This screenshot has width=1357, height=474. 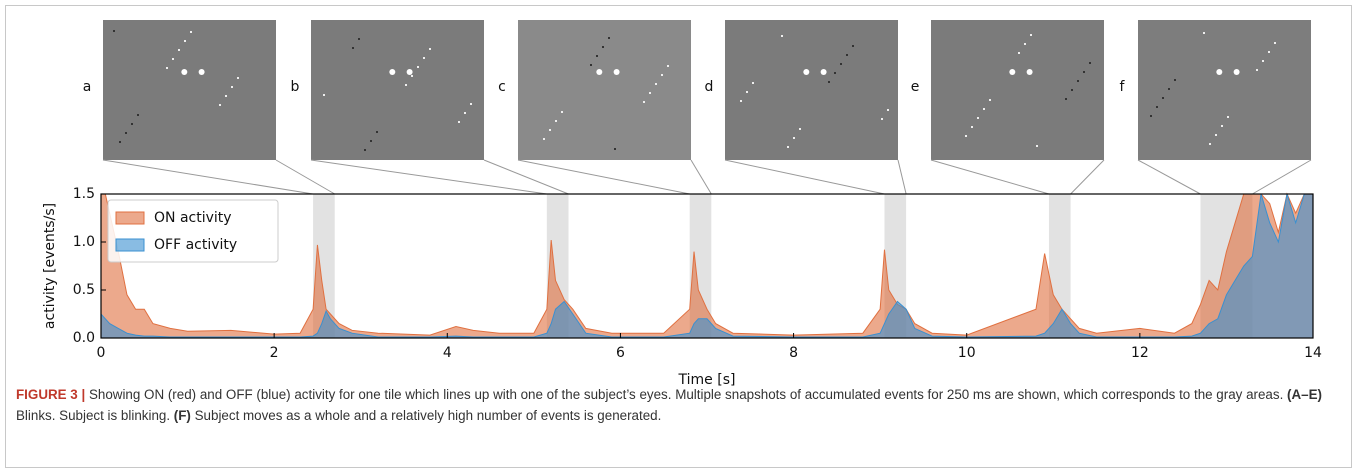 What do you see at coordinates (295, 87) in the screenshot?
I see `panel-label: b` at bounding box center [295, 87].